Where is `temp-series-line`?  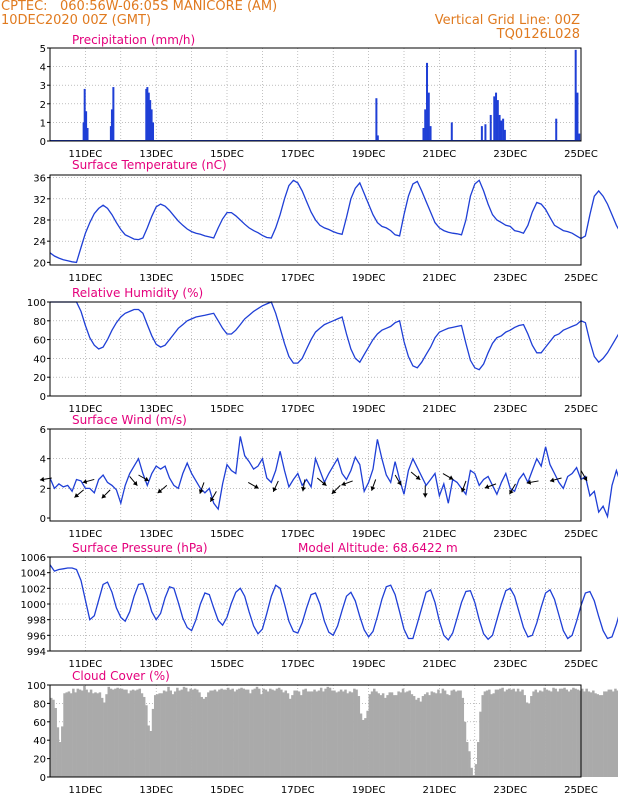
temp-series-line is located at coordinates (333, 221).